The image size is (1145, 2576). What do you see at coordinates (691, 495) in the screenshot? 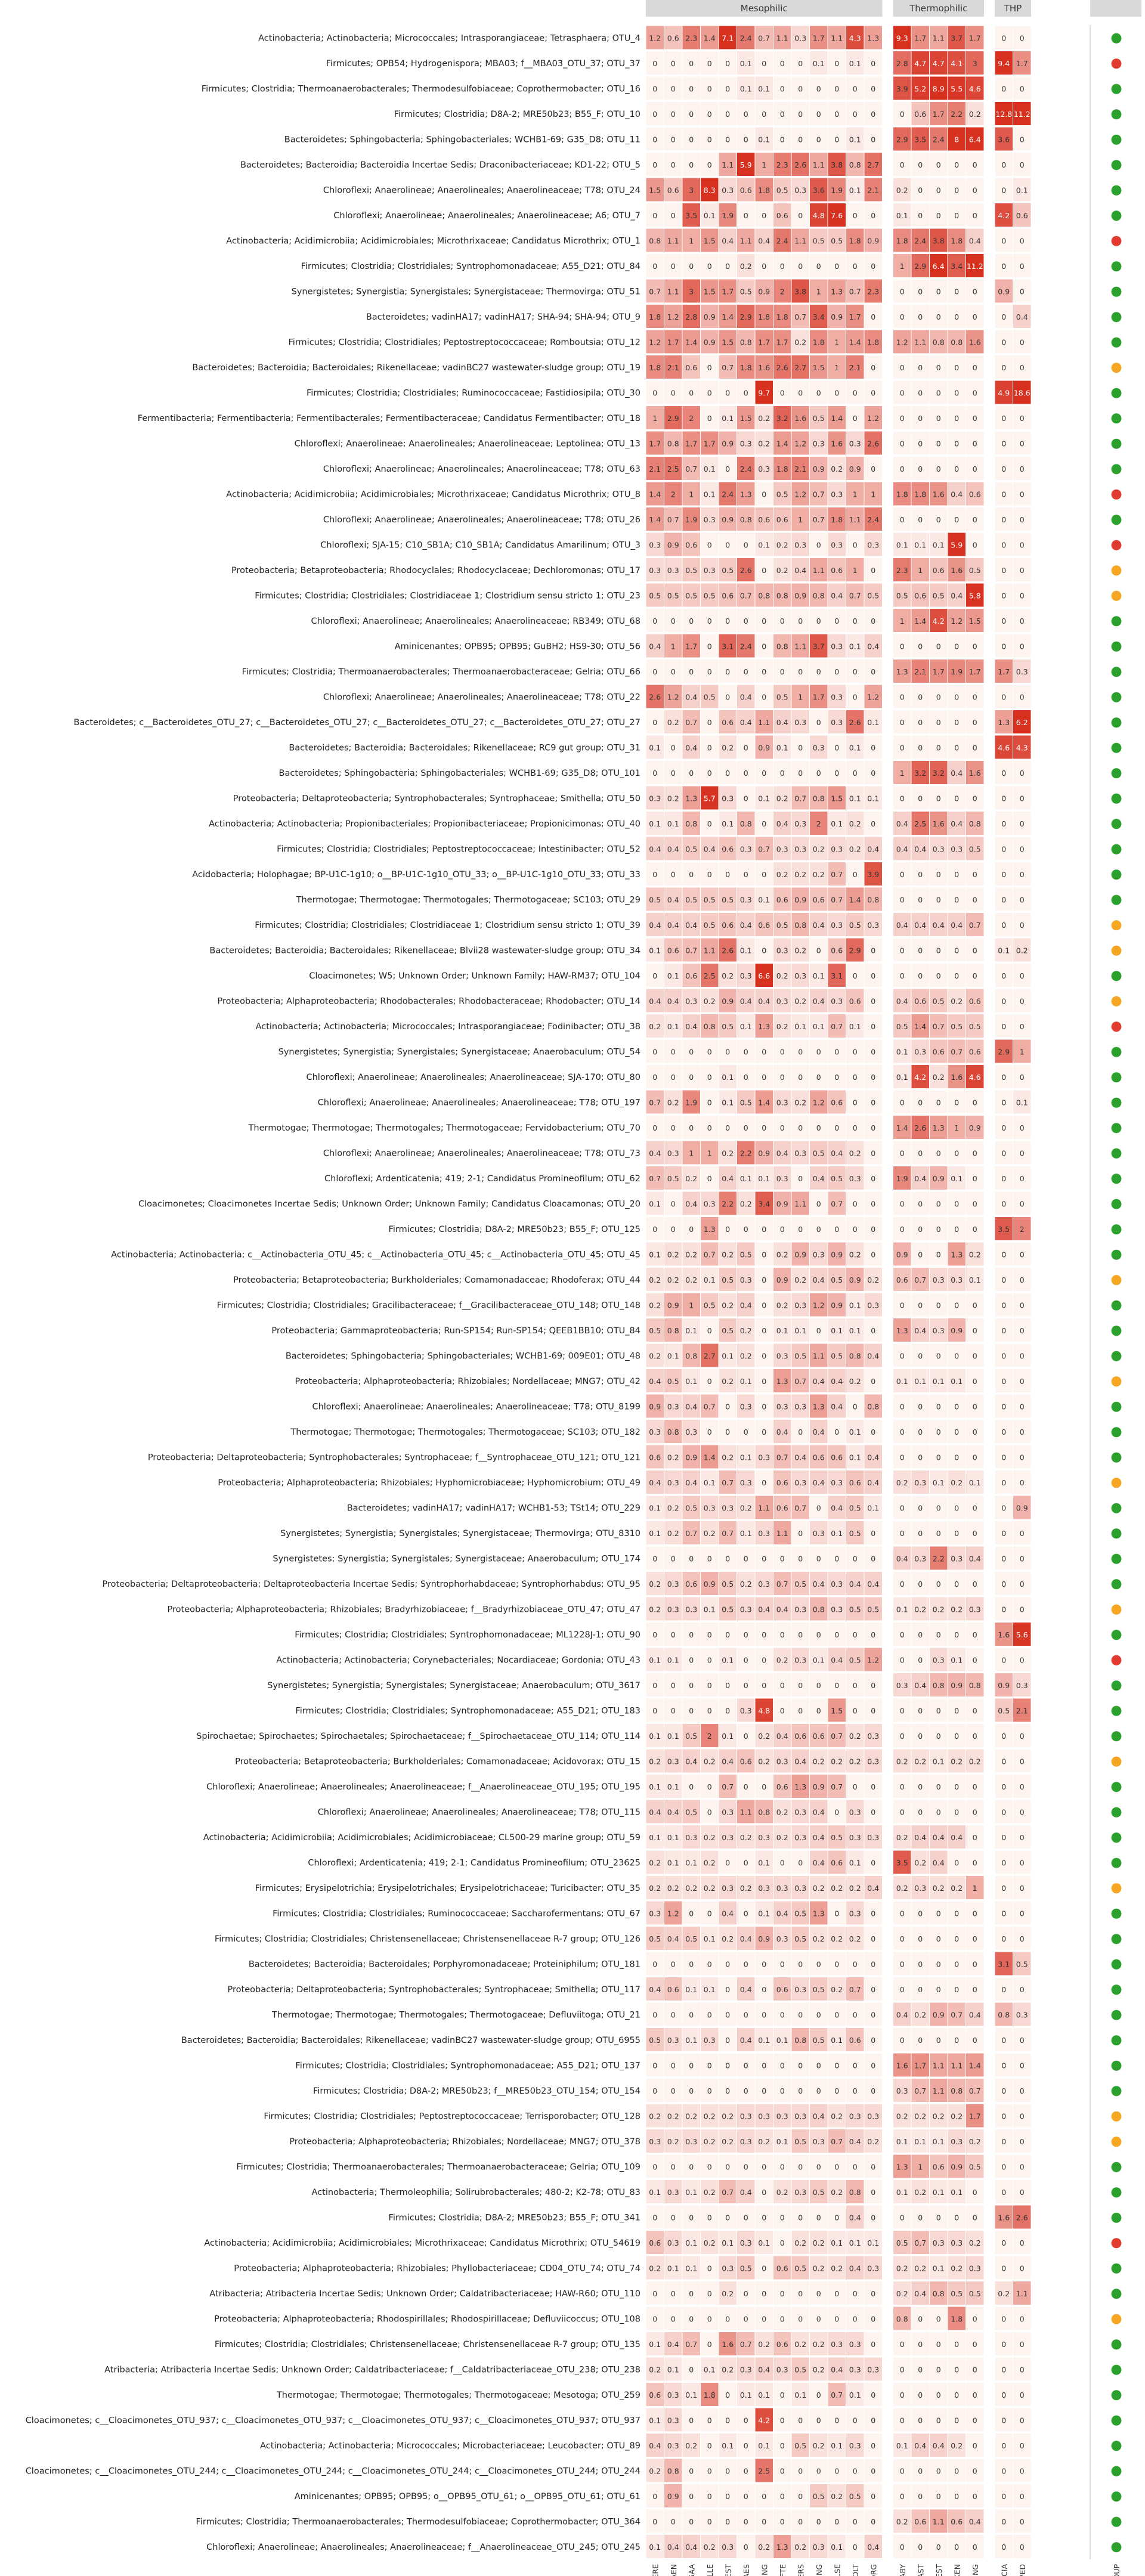
I see `cell-value: 1` at bounding box center [691, 495].